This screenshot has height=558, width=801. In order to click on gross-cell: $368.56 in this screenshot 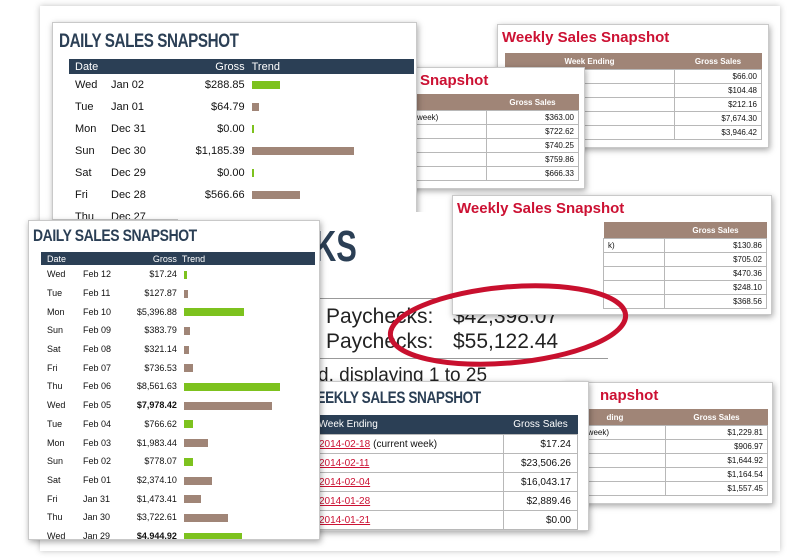, I will do `click(715, 301)`.